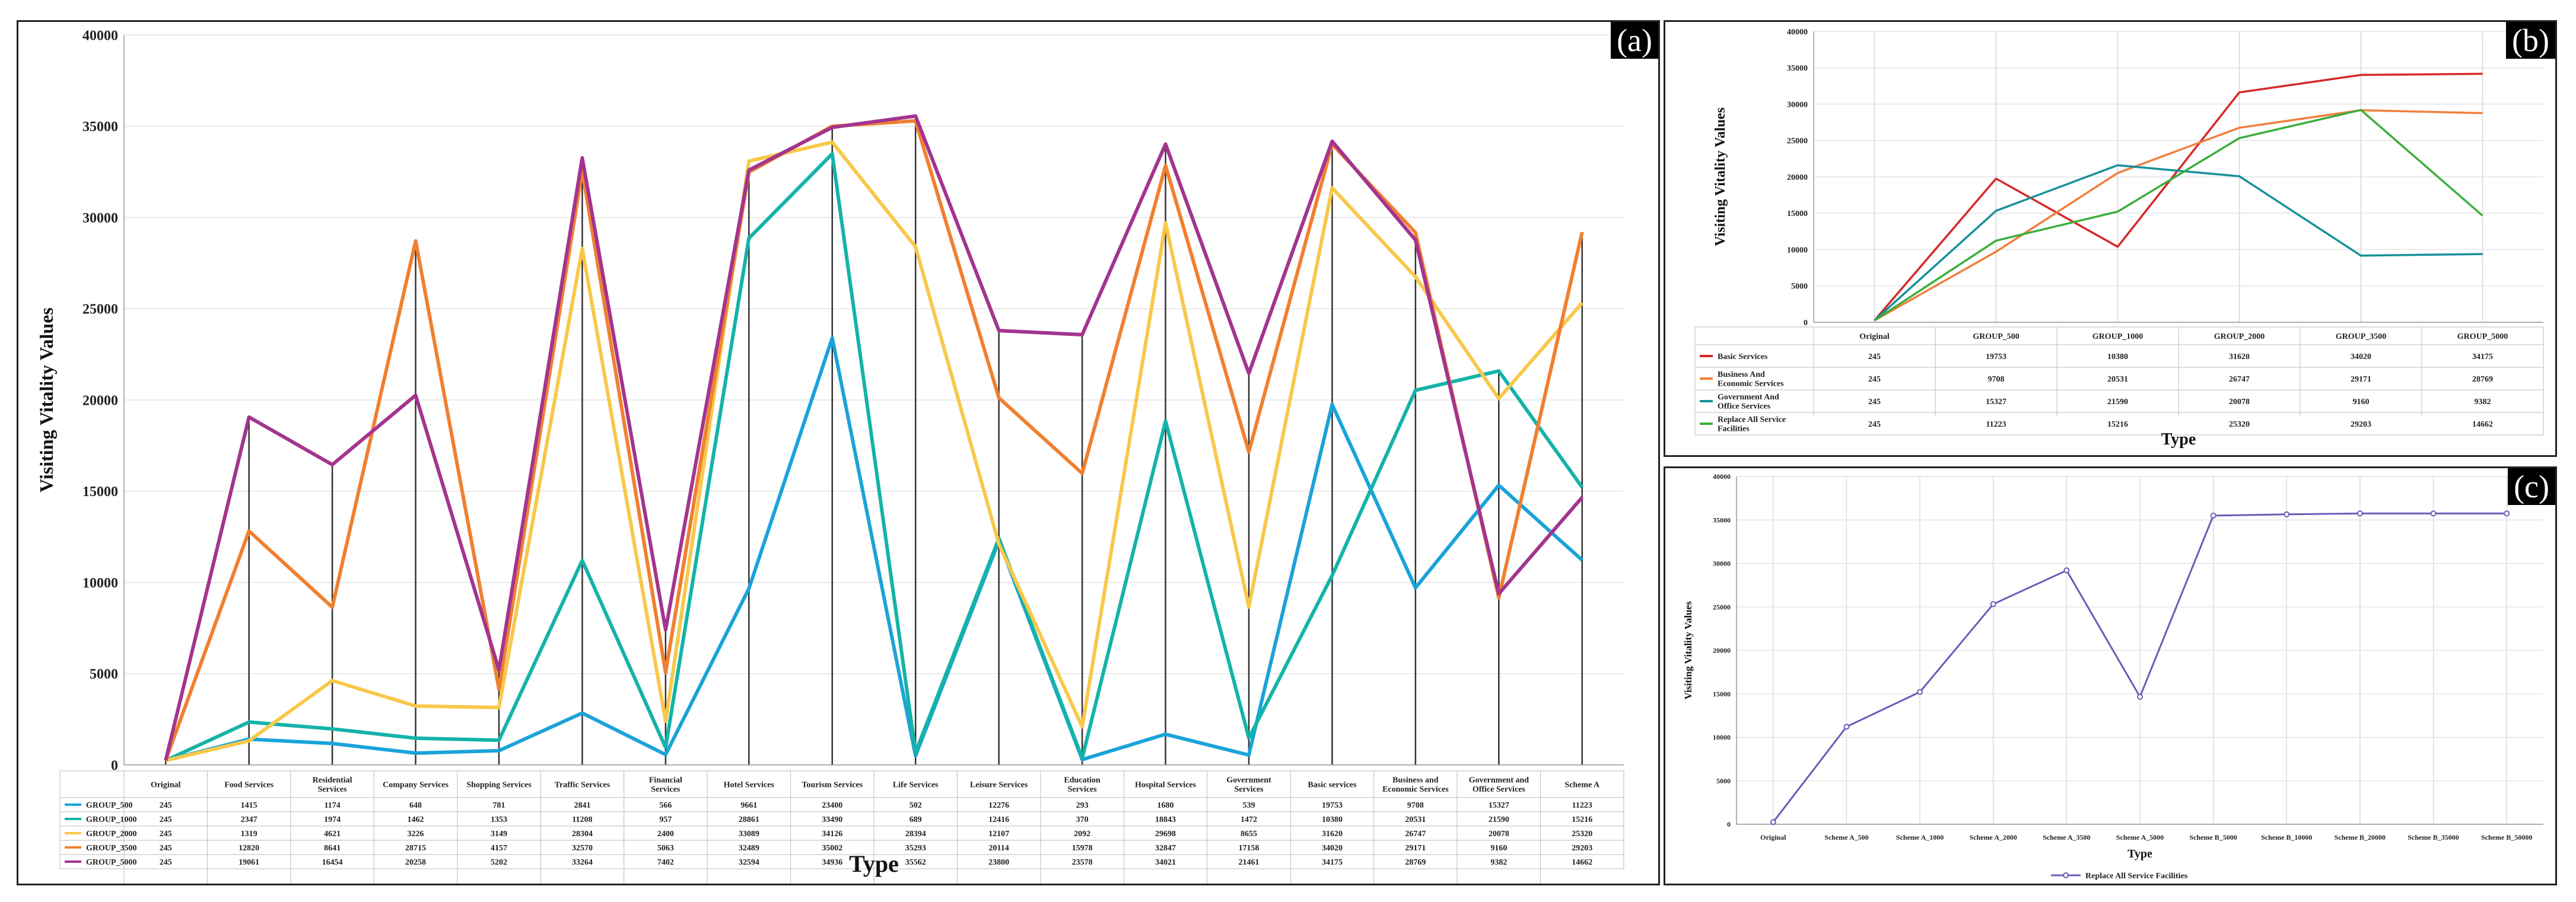 The height and width of the screenshot is (902, 2576). I want to click on table-cell-value: 1415, so click(249, 805).